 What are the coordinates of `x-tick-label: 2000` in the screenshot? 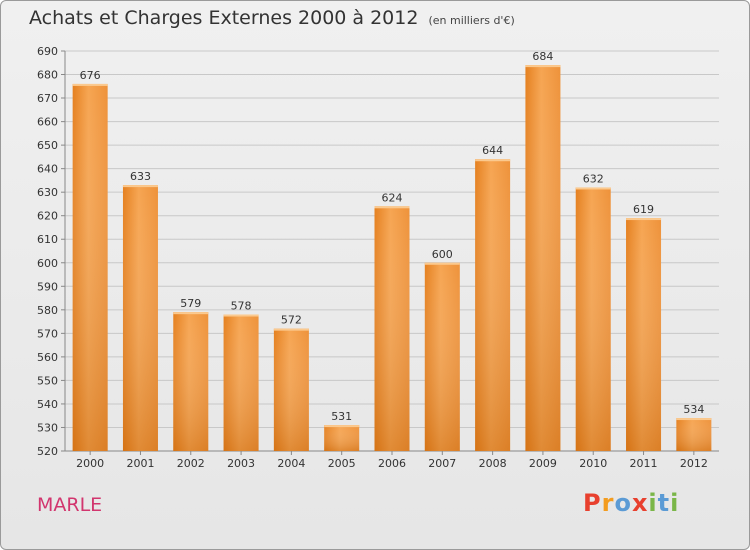 It's located at (90, 463).